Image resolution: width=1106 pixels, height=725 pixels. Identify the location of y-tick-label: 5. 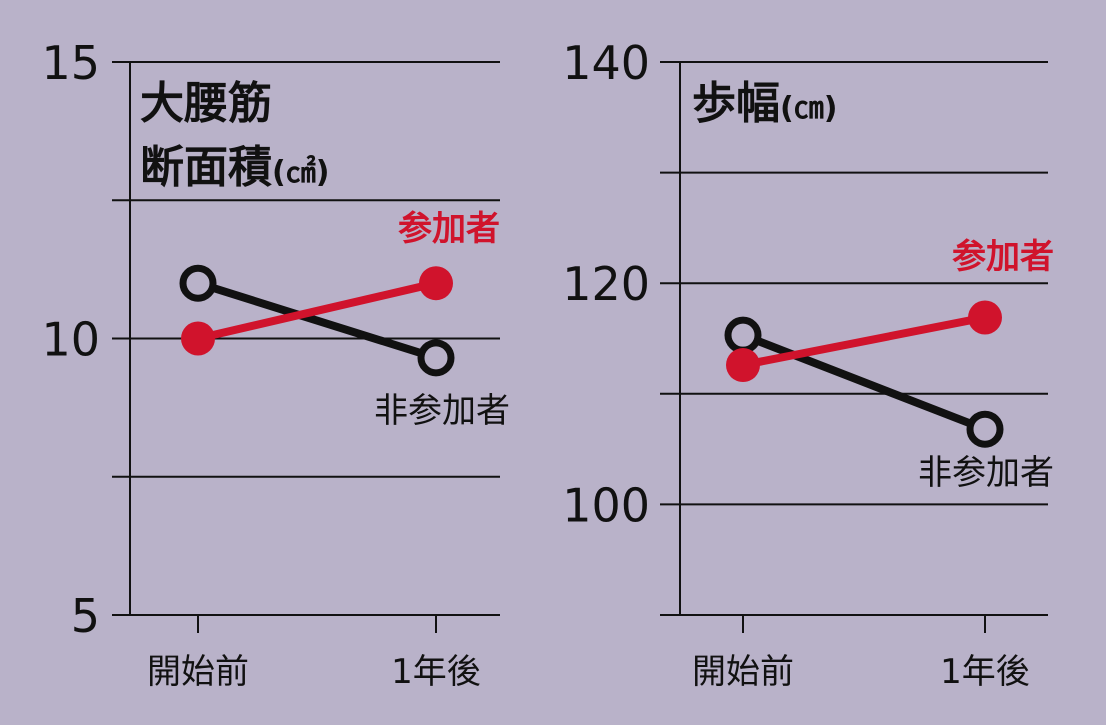
(85, 616).